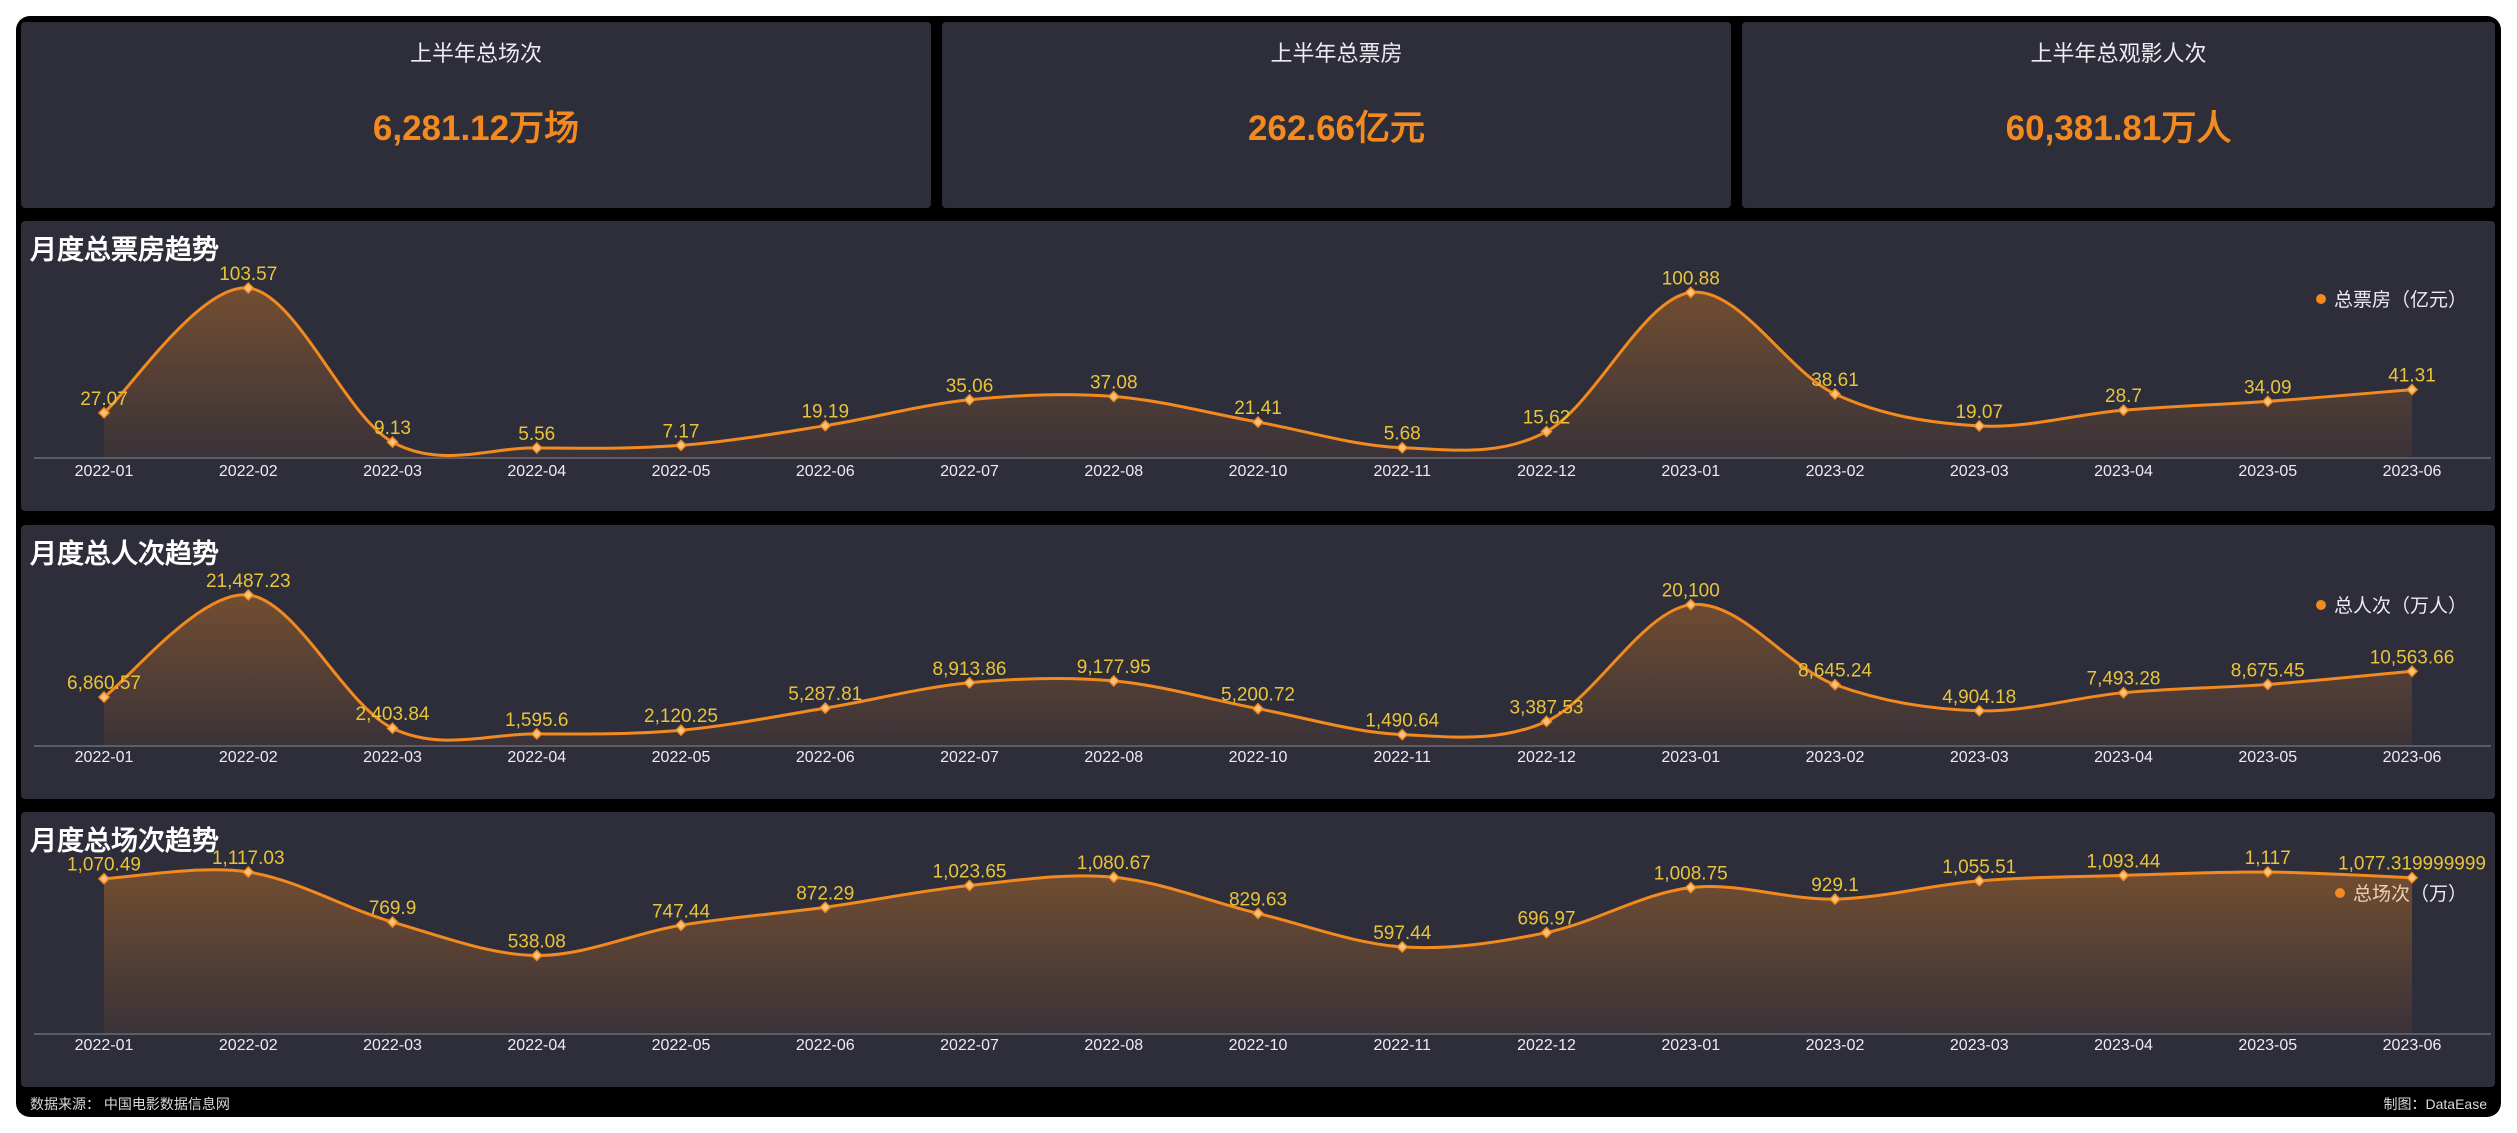 The height and width of the screenshot is (1133, 2517). Describe the element at coordinates (1691, 591) in the screenshot. I see `data-label: 20,100` at that location.